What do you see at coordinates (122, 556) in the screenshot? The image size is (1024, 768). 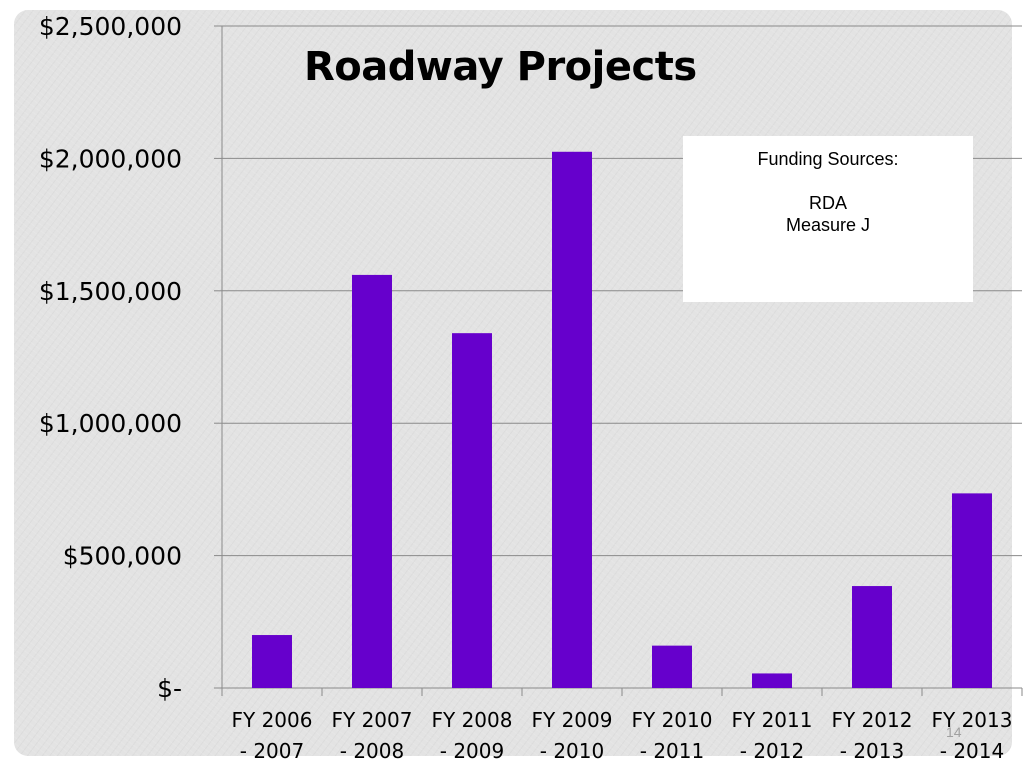 I see `y-tick-label: $500,000` at bounding box center [122, 556].